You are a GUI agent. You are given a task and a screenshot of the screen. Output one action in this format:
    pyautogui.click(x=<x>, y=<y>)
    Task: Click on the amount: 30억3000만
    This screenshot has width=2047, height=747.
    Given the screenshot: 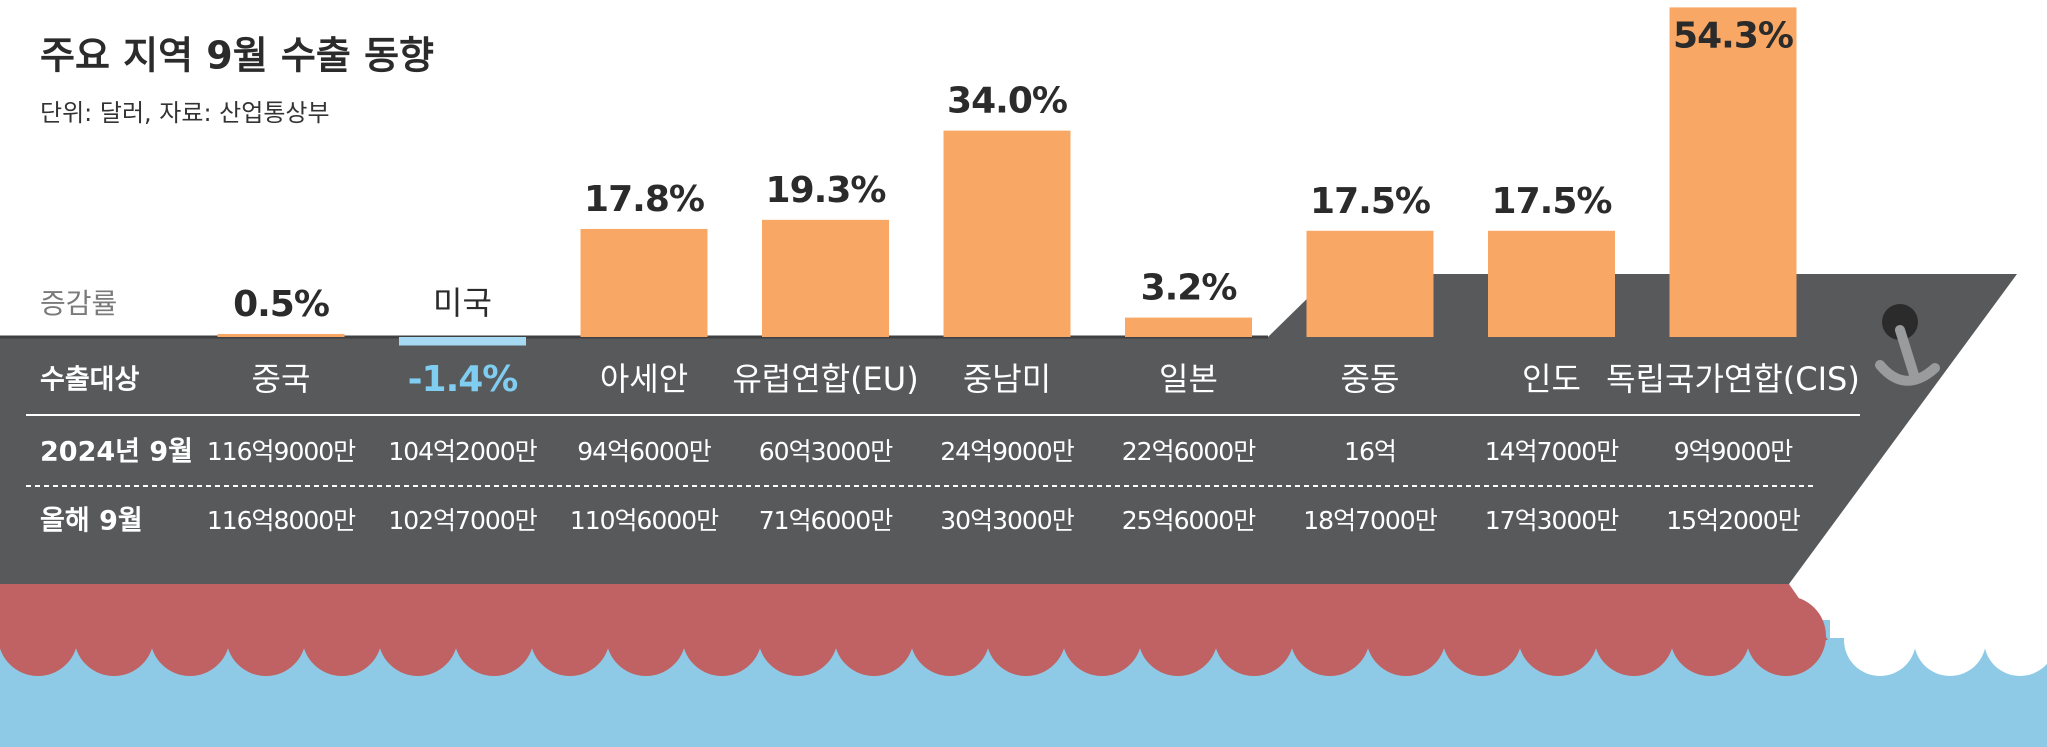 What is the action you would take?
    pyautogui.click(x=1007, y=520)
    